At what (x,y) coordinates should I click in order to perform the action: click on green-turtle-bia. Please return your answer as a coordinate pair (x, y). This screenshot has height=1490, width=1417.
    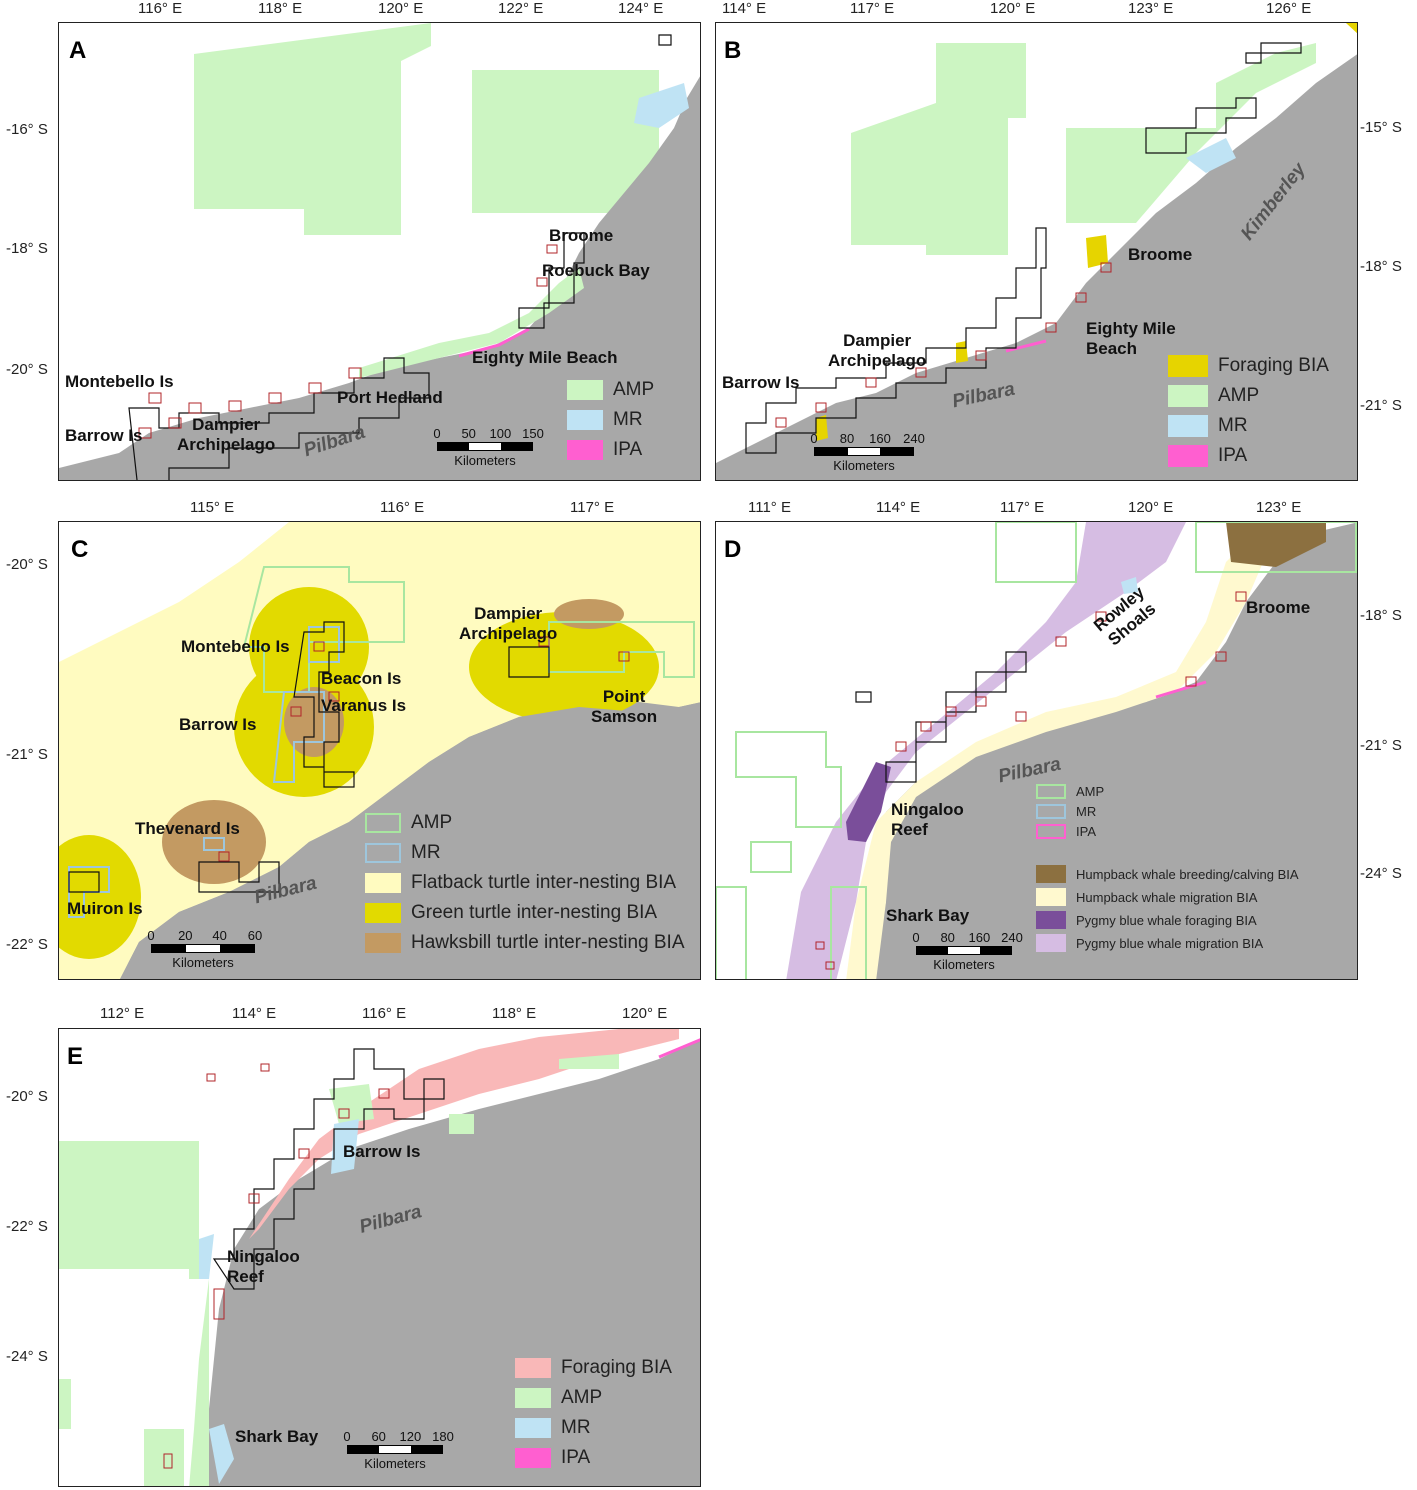
    Looking at the image, I should click on (564, 667).